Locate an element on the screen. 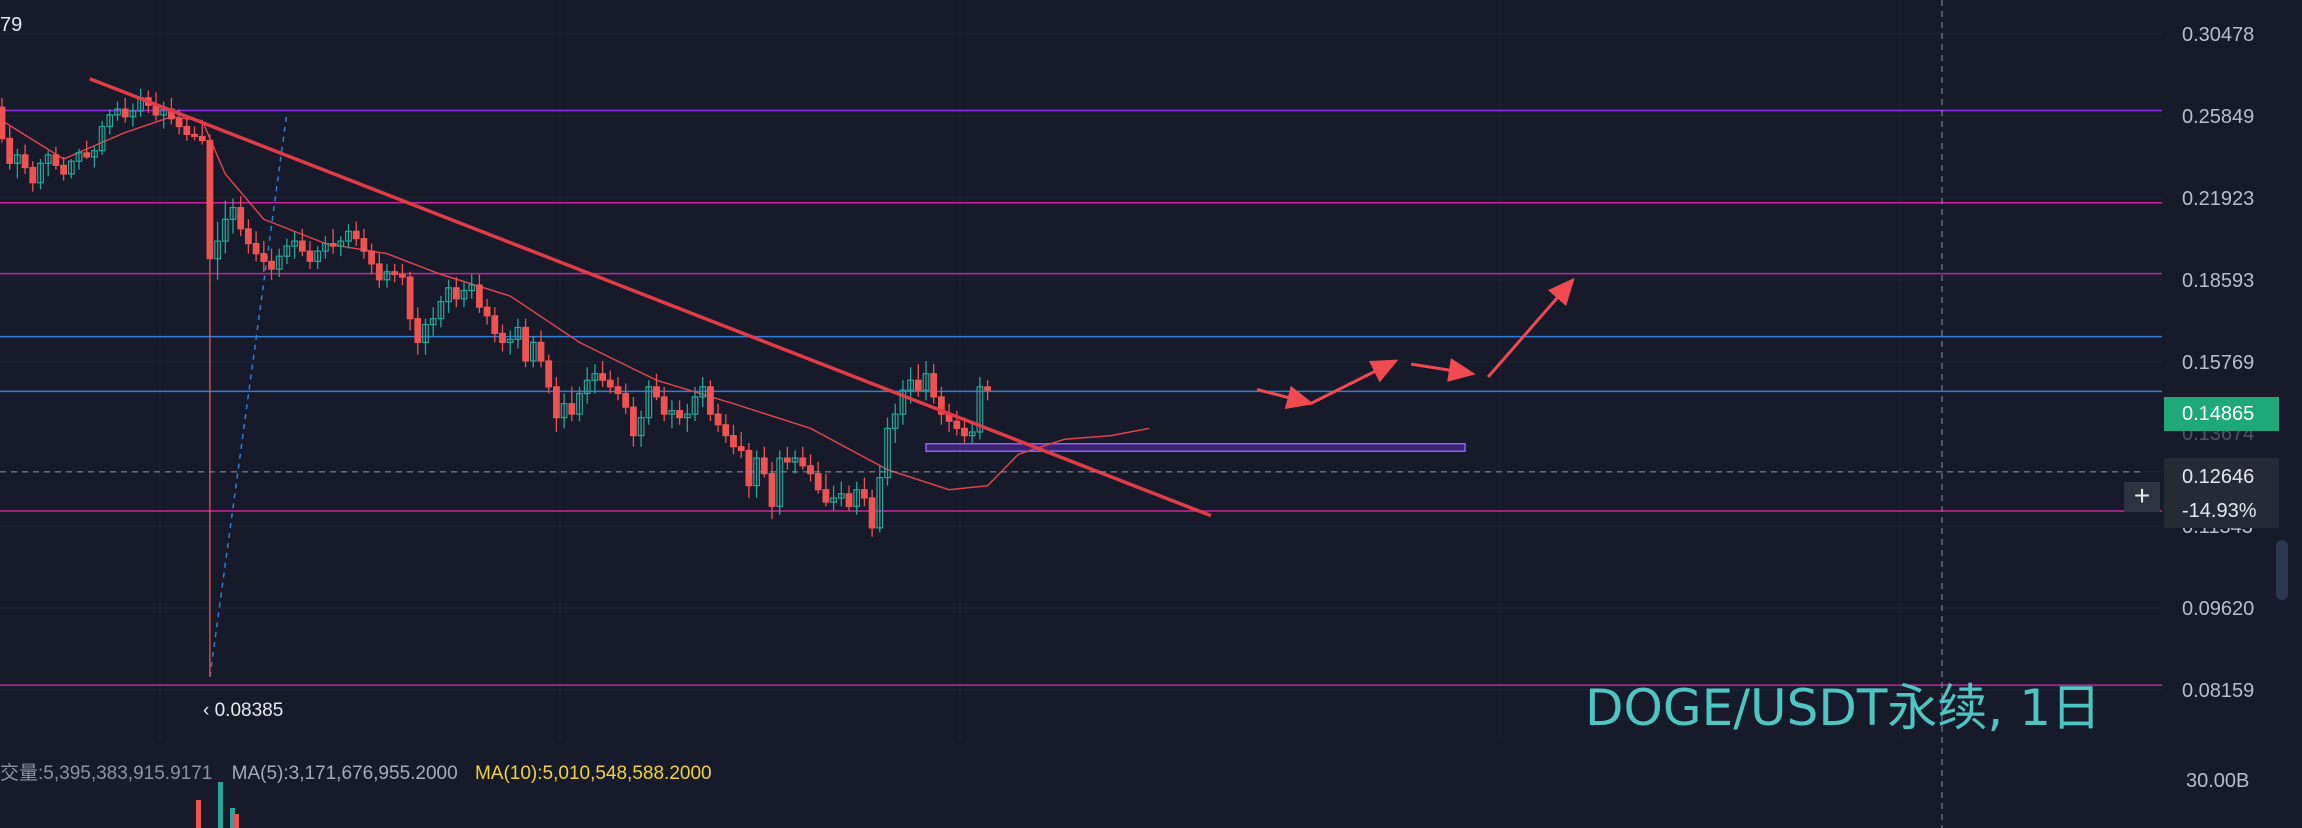  support-zone is located at coordinates (1195, 447).